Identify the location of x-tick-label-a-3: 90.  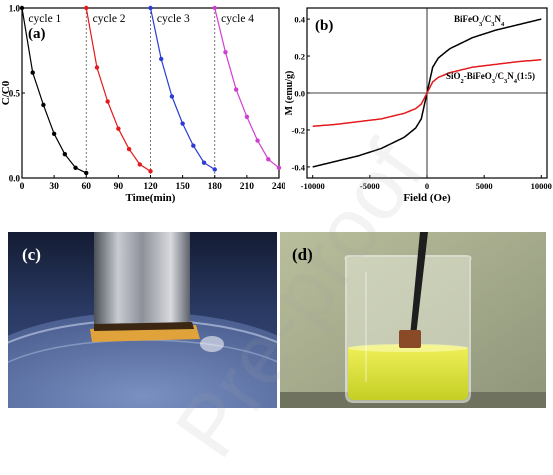
(119, 187).